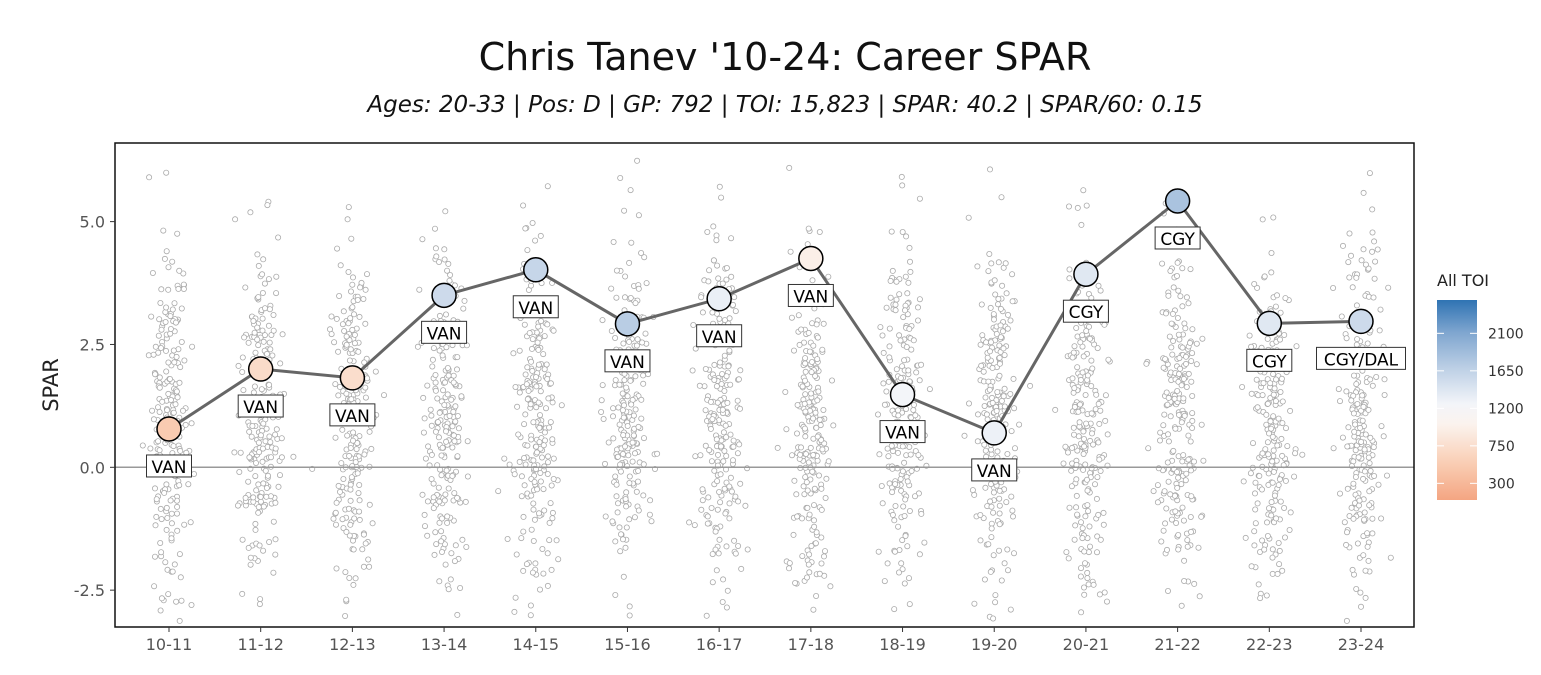 The height and width of the screenshot is (675, 1541). Describe the element at coordinates (1269, 362) in the screenshot. I see `team-label: CGY` at that location.